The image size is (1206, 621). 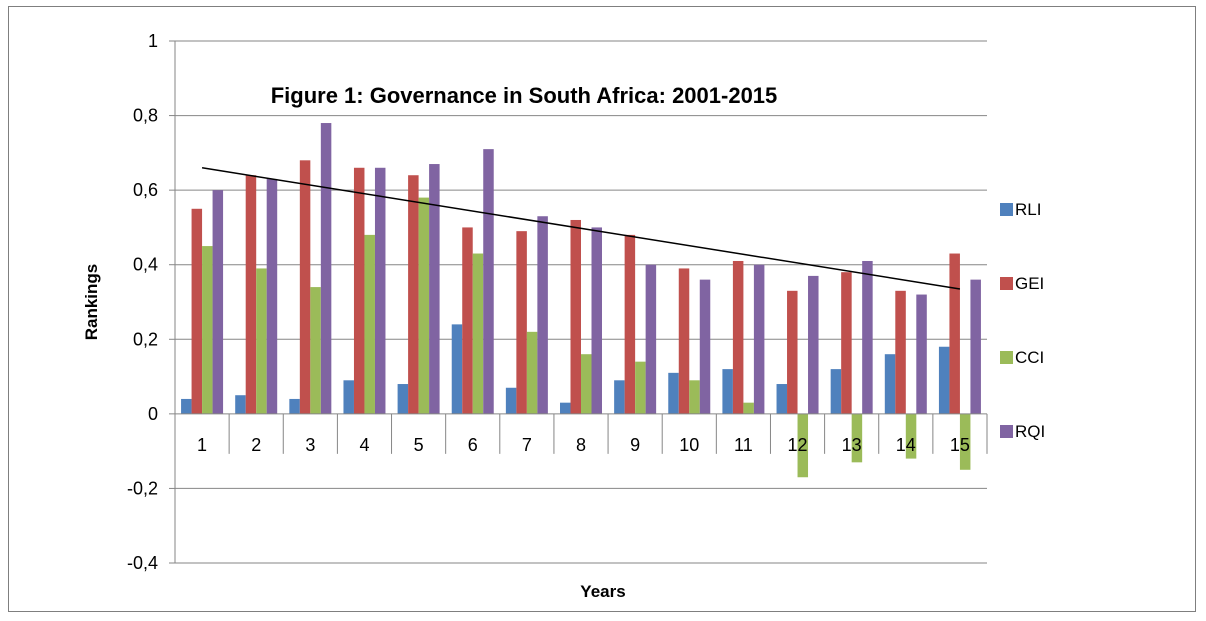 I want to click on x-tick-label: 1, so click(x=202, y=445).